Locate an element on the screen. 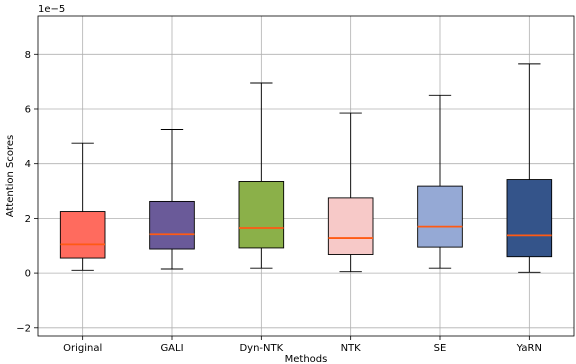  x-tick-label: GALI is located at coordinates (171, 348).